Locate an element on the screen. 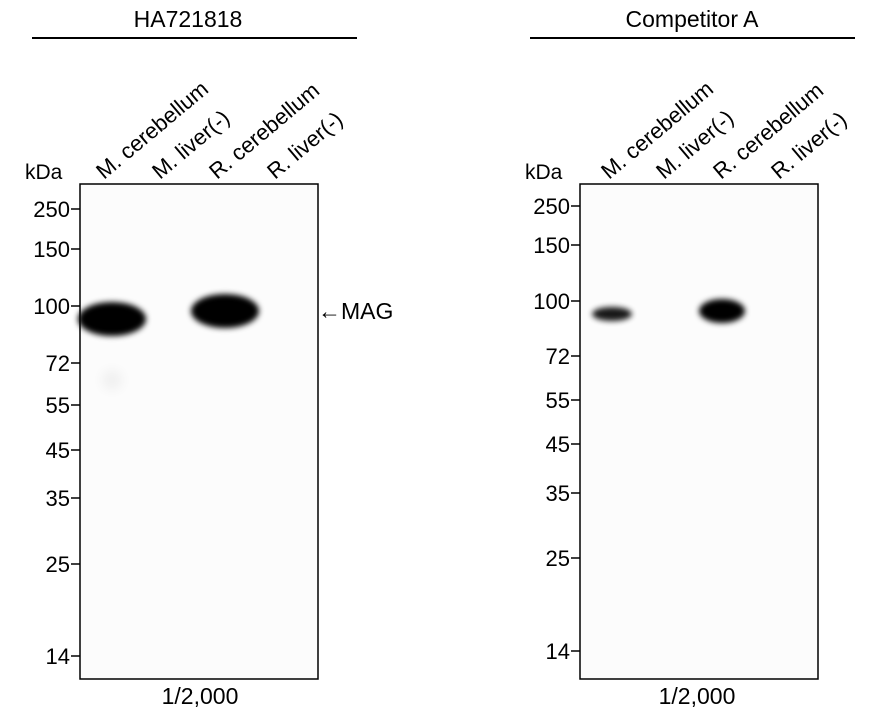  band-annotation: ←MAG is located at coordinates (355, 311).